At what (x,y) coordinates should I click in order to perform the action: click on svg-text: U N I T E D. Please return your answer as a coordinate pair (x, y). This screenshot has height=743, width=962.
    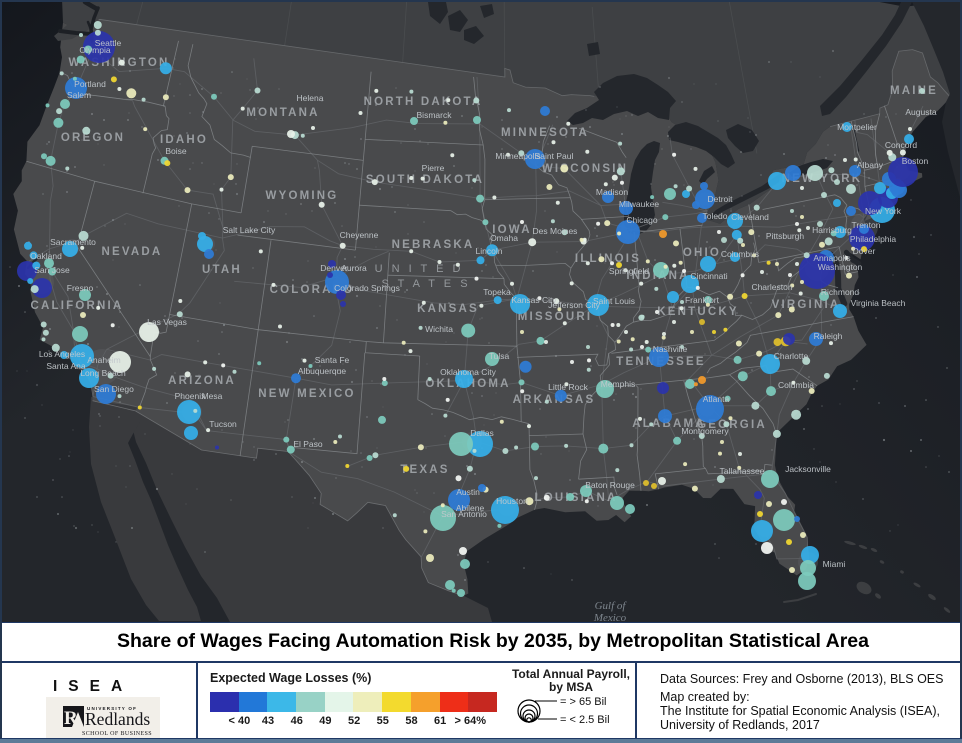
    Looking at the image, I should click on (419, 269).